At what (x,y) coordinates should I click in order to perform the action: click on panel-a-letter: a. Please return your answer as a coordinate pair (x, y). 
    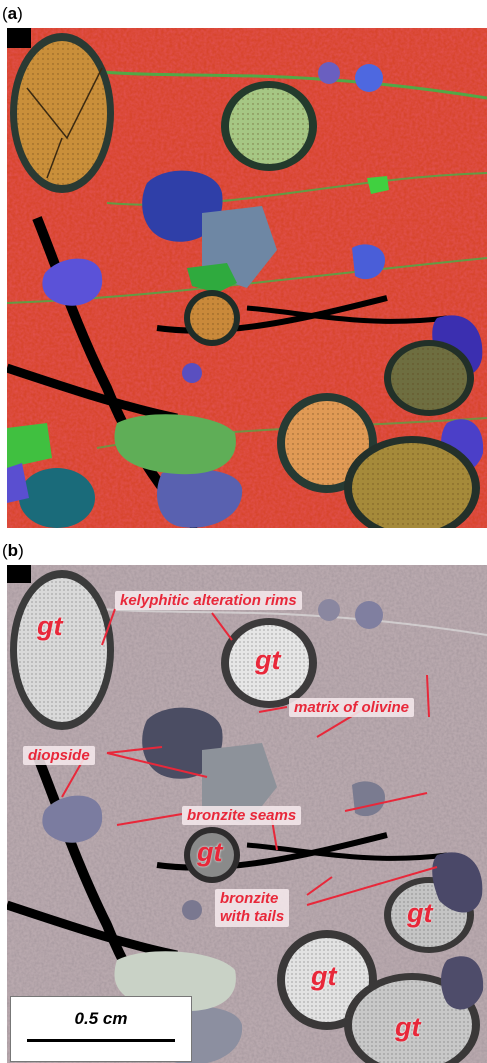
    Looking at the image, I should click on (12, 13).